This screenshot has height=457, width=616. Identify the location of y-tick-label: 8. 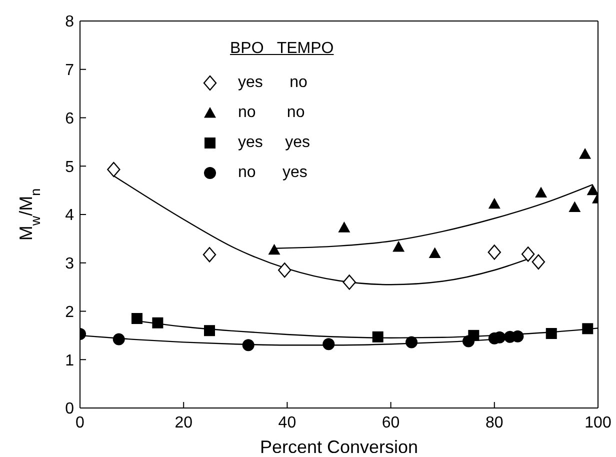
(69, 22).